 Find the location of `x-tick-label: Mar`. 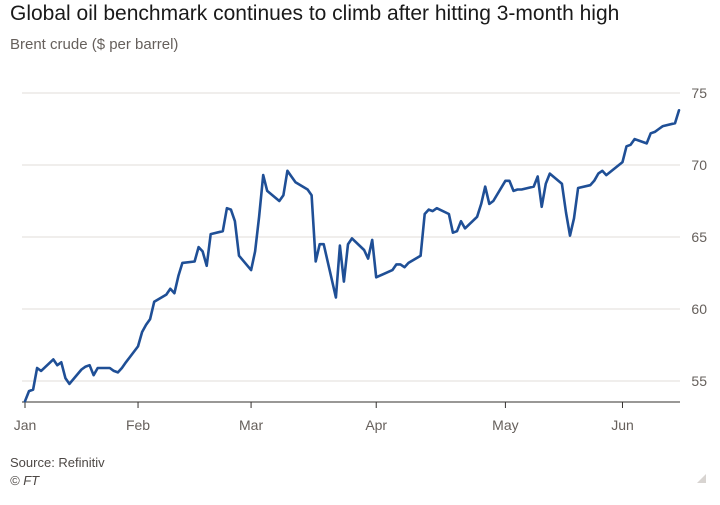

x-tick-label: Mar is located at coordinates (251, 425).